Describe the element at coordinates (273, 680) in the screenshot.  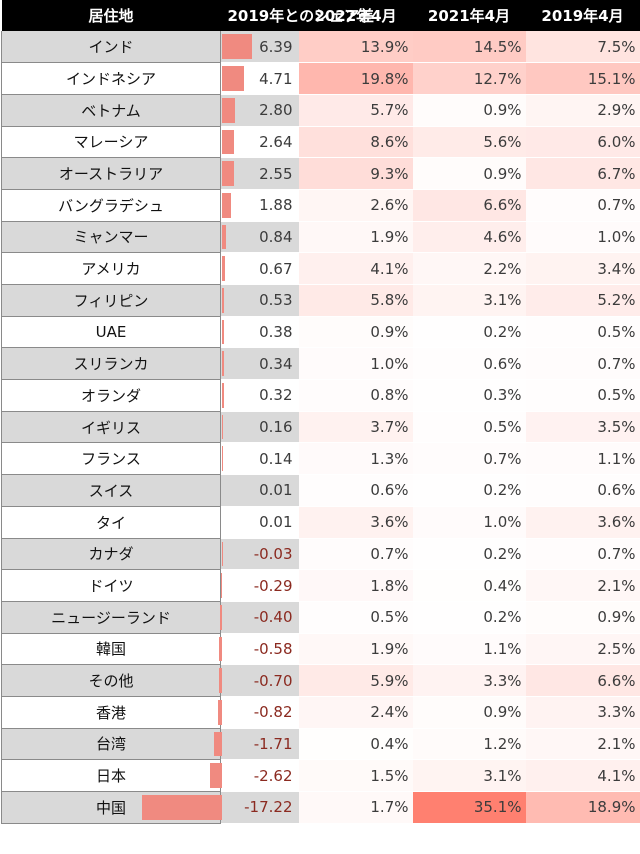
I see `share-diff-value: -0.70` at that location.